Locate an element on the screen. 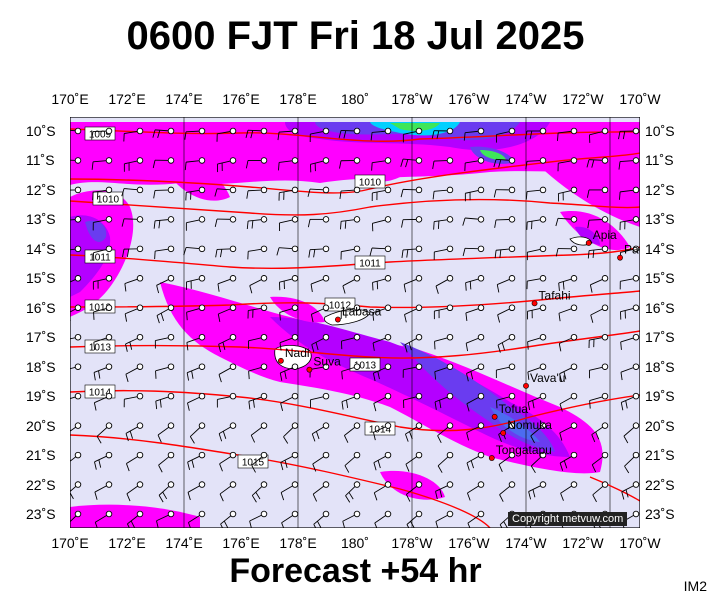 The width and height of the screenshot is (711, 600). latitude-label-right: 16˚S is located at coordinates (660, 307).